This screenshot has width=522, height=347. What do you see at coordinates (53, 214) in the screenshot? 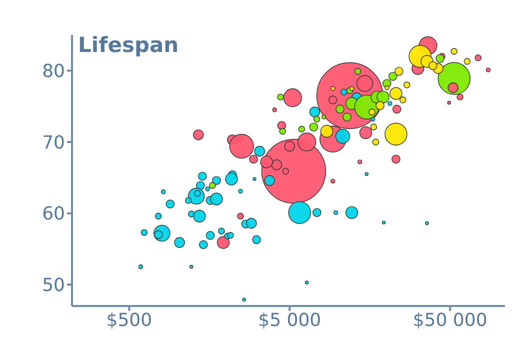
I see `y-tick-label: 60` at bounding box center [53, 214].